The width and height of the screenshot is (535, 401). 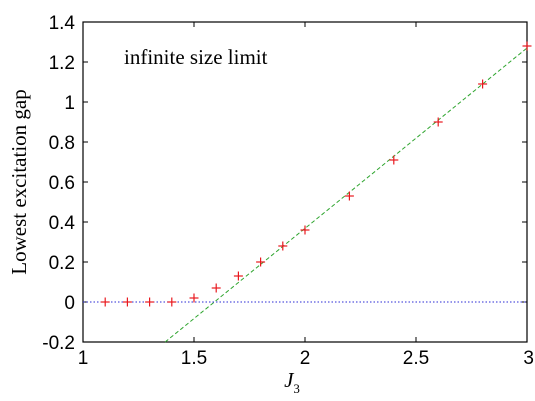 I want to click on y-tick-labels: -0.2 0 0.2 0.4 0.6 0.8 1 1.2 1.4, so click(x=58, y=183).